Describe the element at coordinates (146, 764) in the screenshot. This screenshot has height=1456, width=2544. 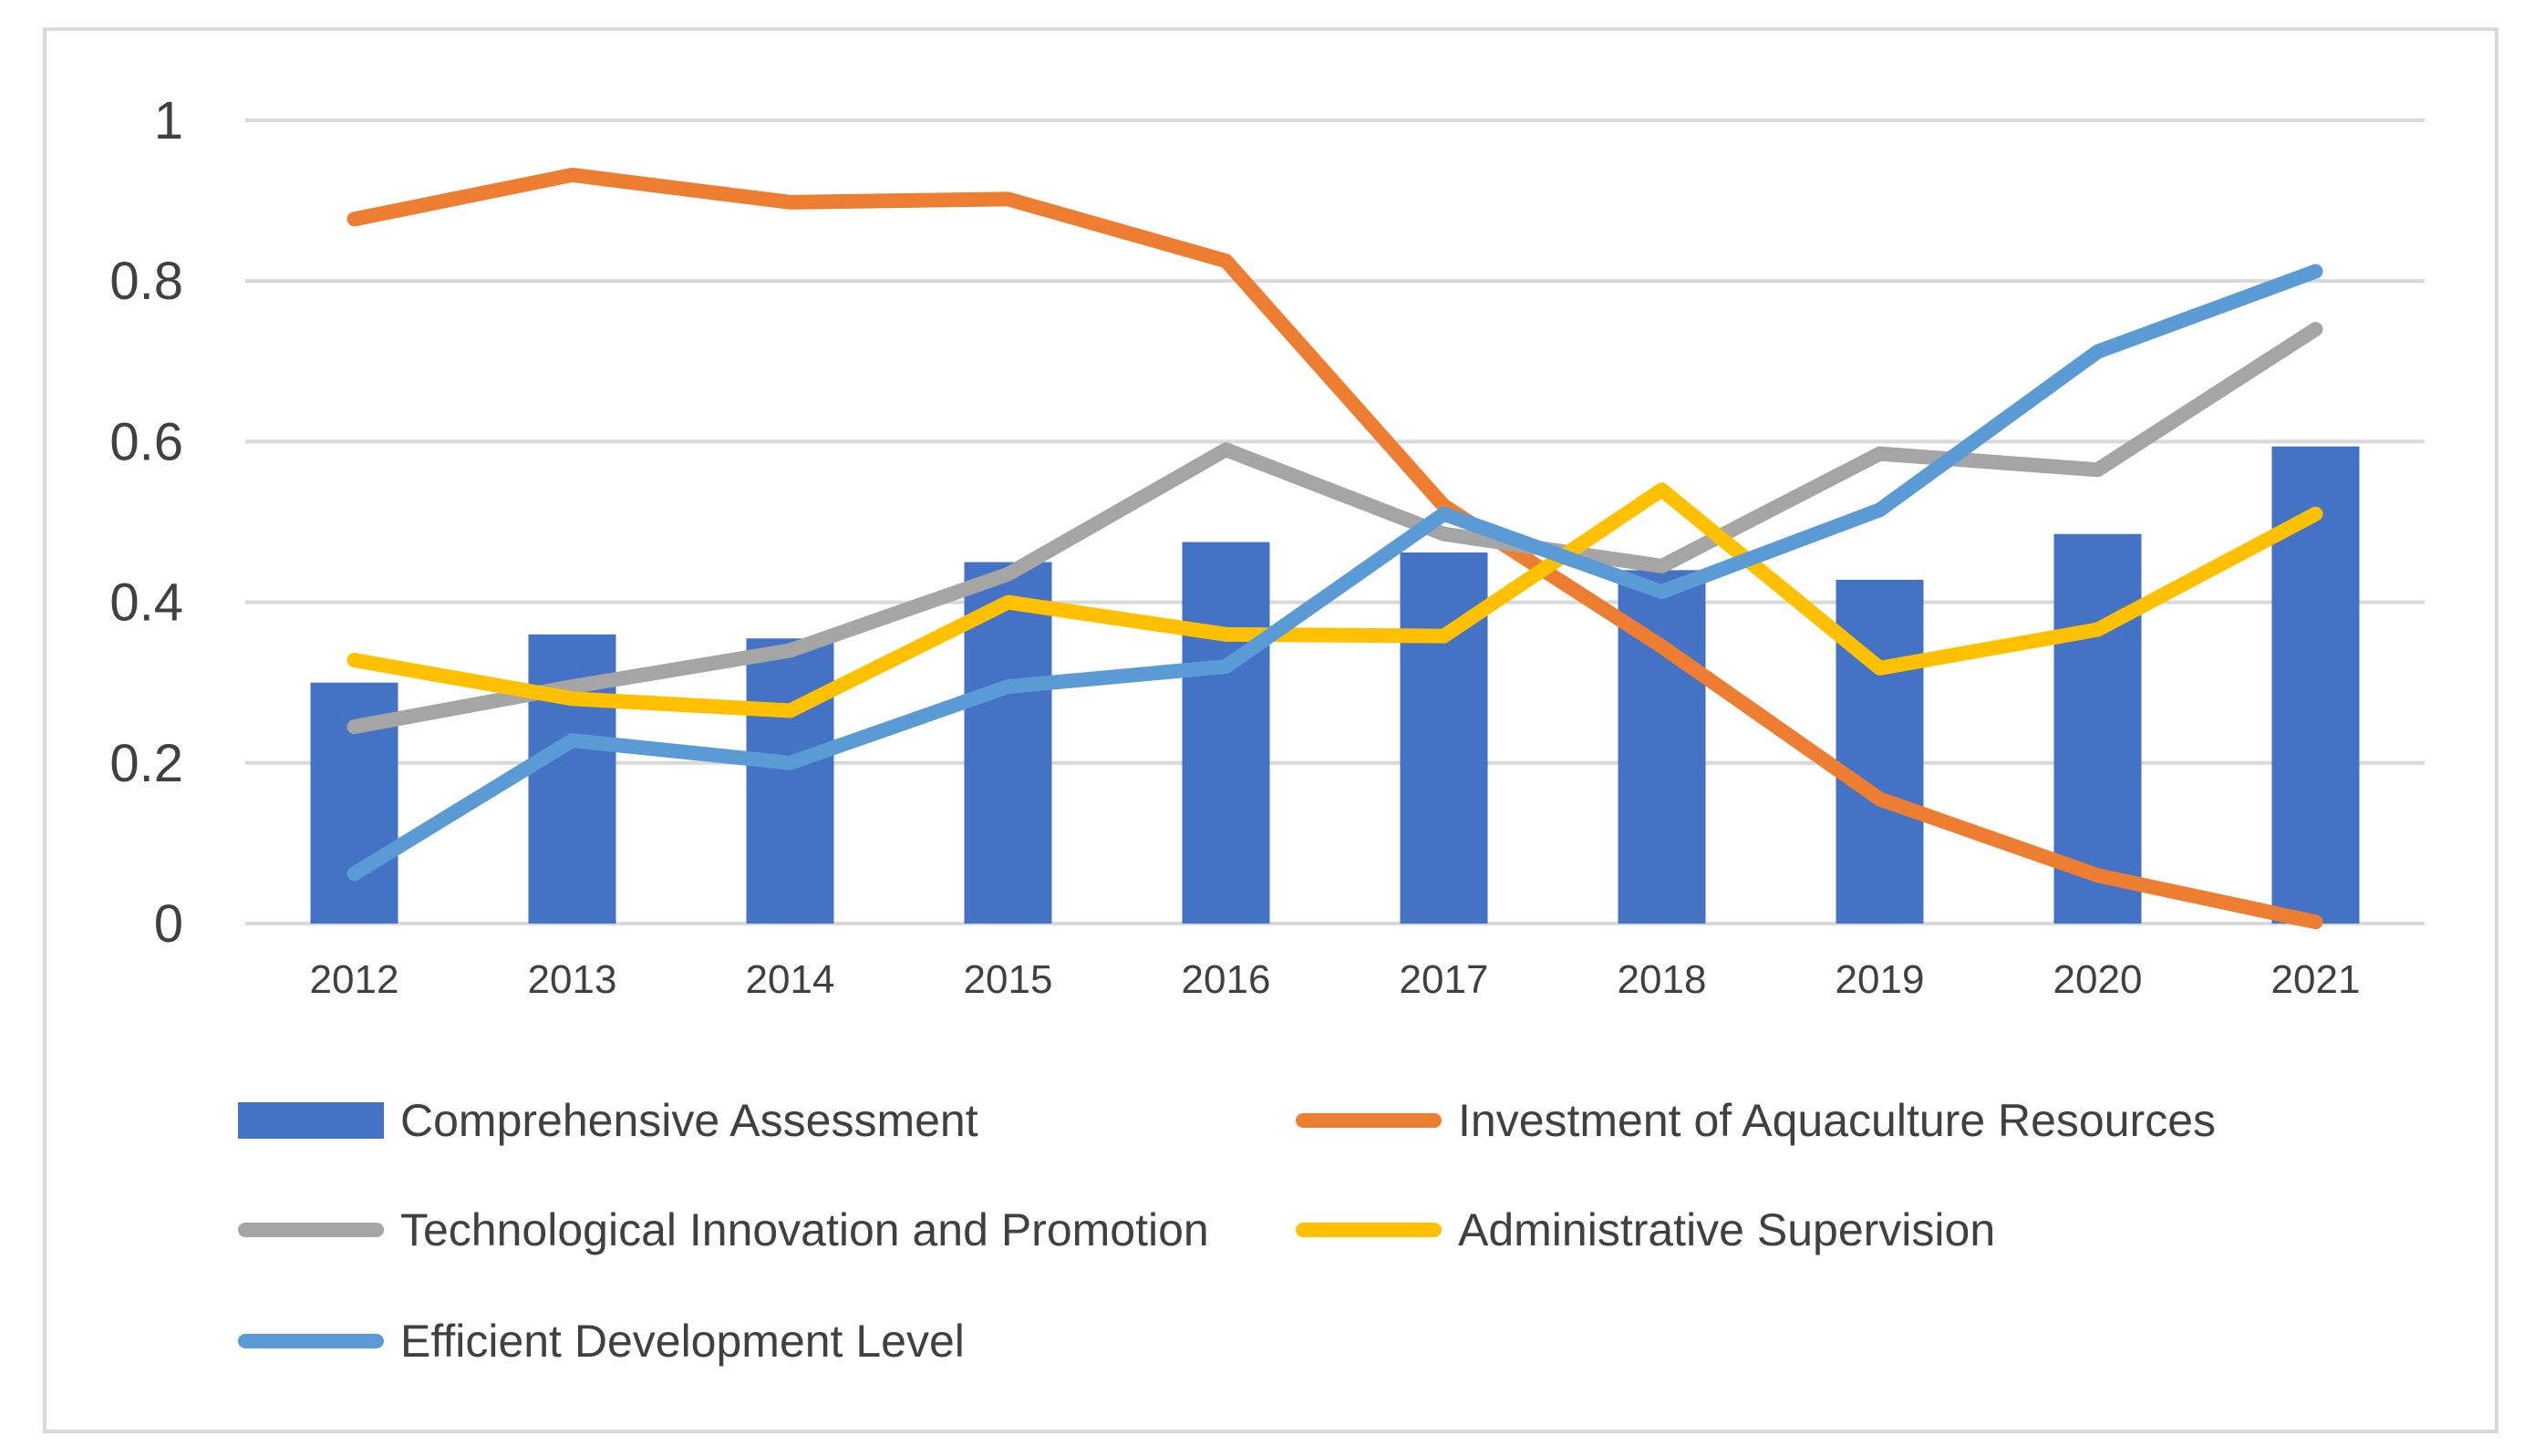
I see `y-tick-label: 0.2` at that location.